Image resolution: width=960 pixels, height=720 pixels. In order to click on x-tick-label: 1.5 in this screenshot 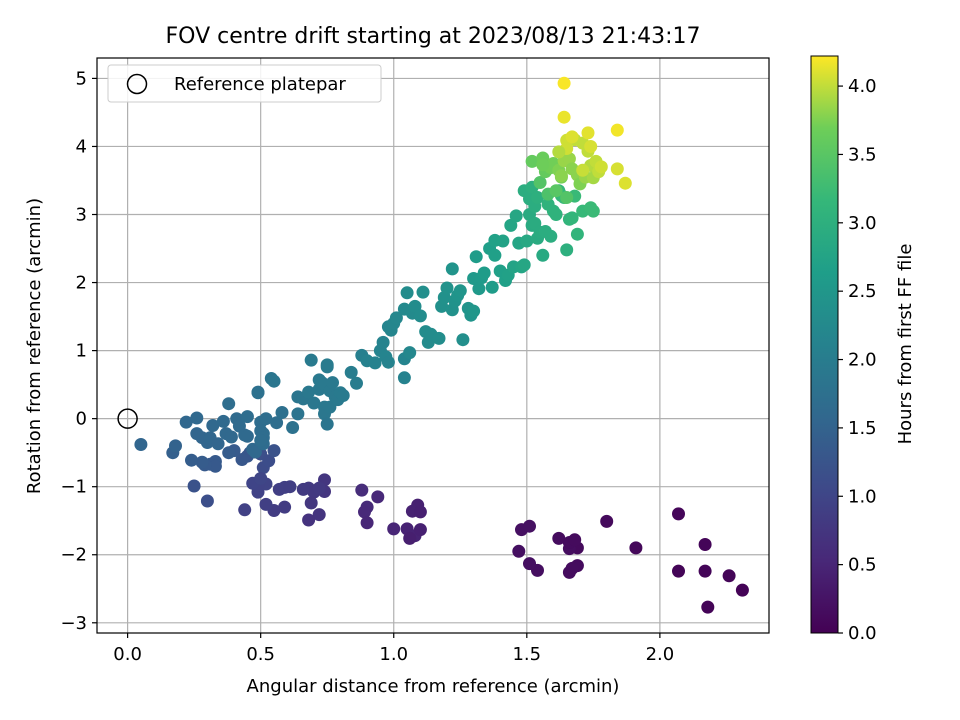, I will do `click(526, 654)`.